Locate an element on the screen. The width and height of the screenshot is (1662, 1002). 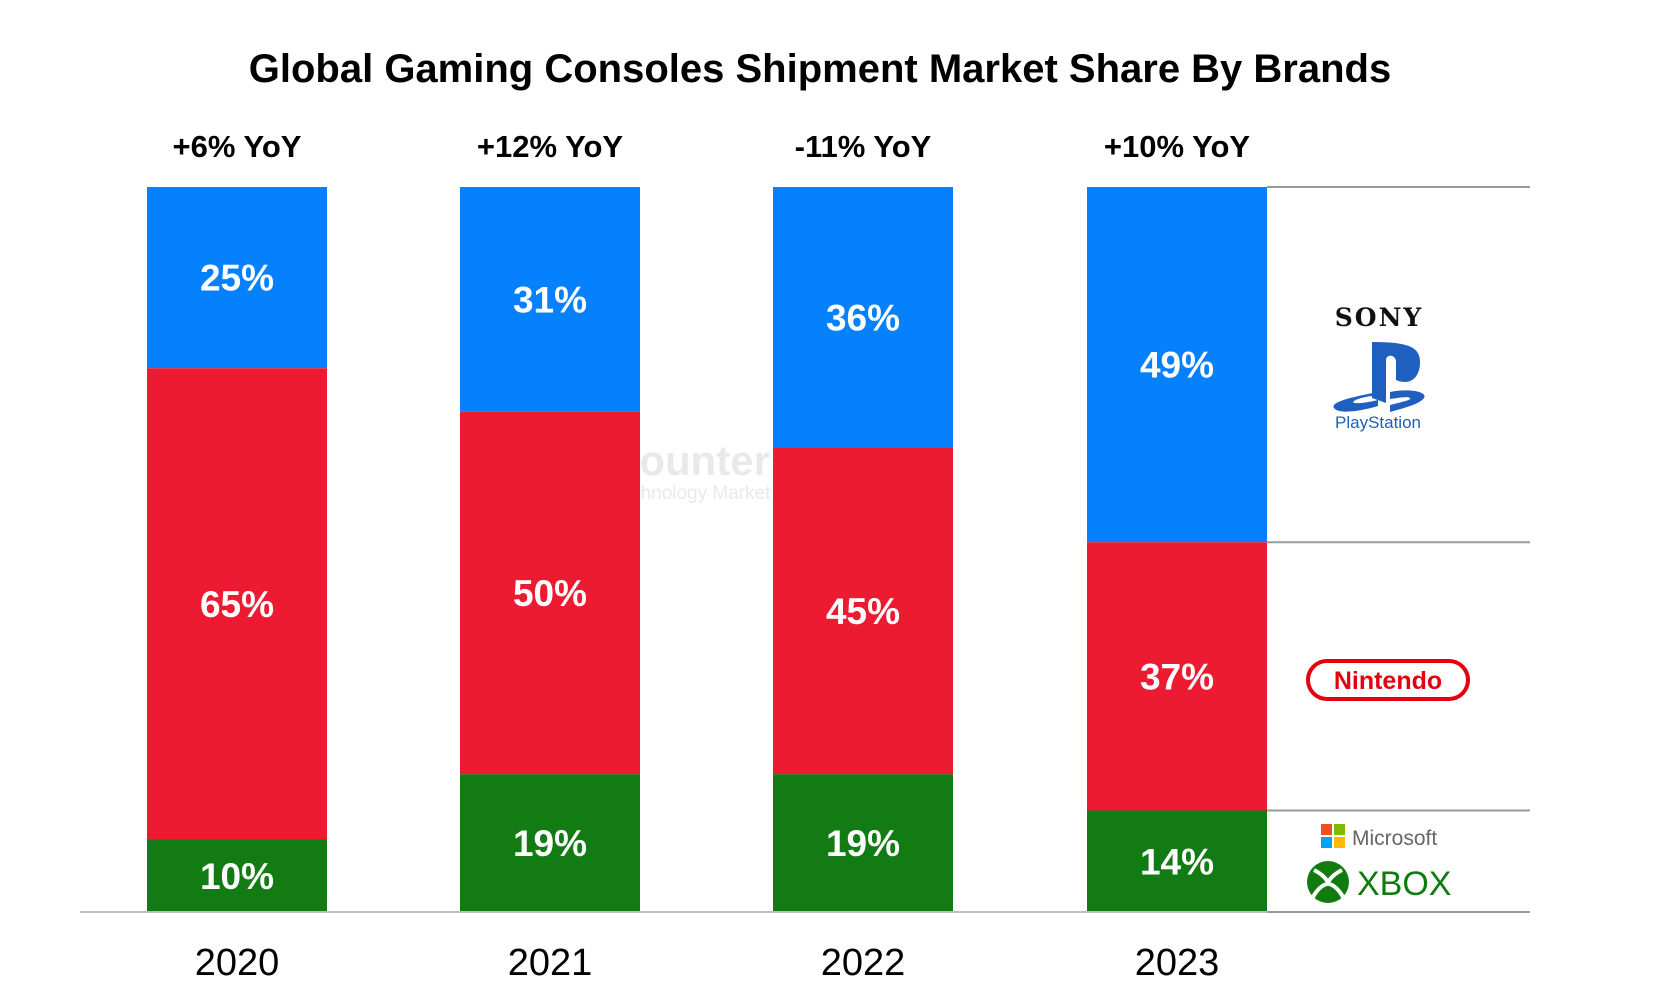
legend-dividers is located at coordinates (1398, 549).